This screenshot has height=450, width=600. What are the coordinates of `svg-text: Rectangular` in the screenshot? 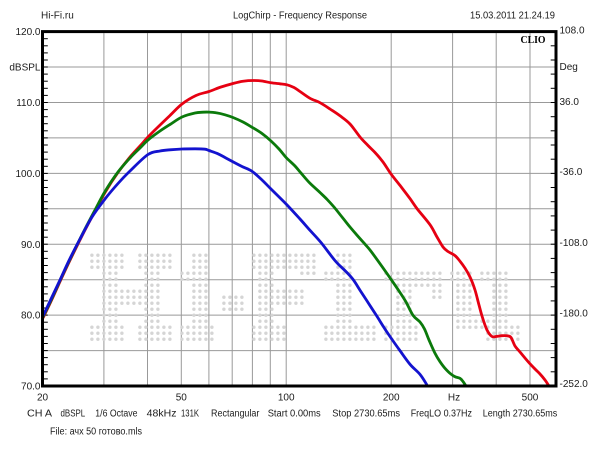 It's located at (235, 414).